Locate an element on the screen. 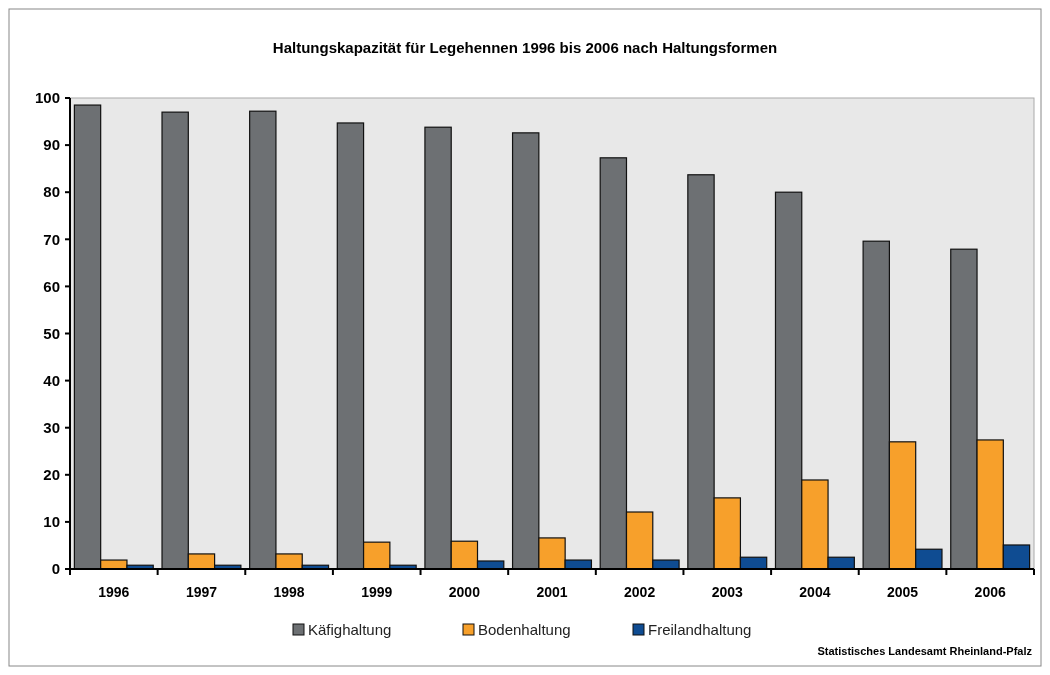  x-tick-label: 2006 is located at coordinates (990, 592).